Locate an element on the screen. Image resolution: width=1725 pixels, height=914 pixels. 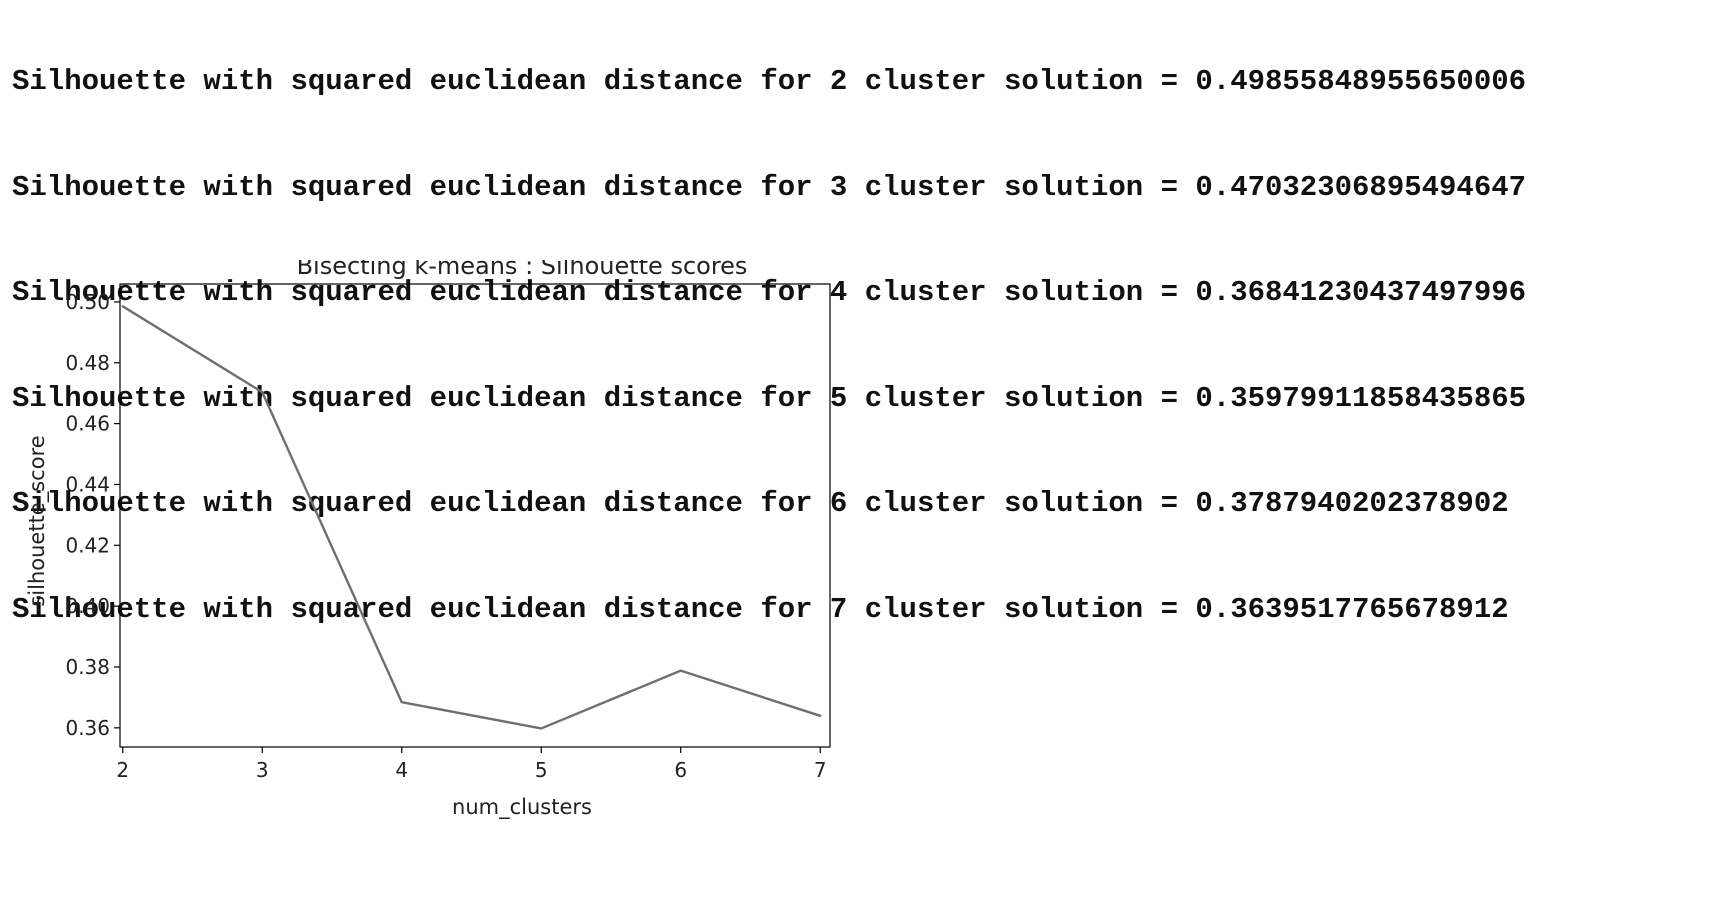
x-tick-label: 3 is located at coordinates (262, 770).